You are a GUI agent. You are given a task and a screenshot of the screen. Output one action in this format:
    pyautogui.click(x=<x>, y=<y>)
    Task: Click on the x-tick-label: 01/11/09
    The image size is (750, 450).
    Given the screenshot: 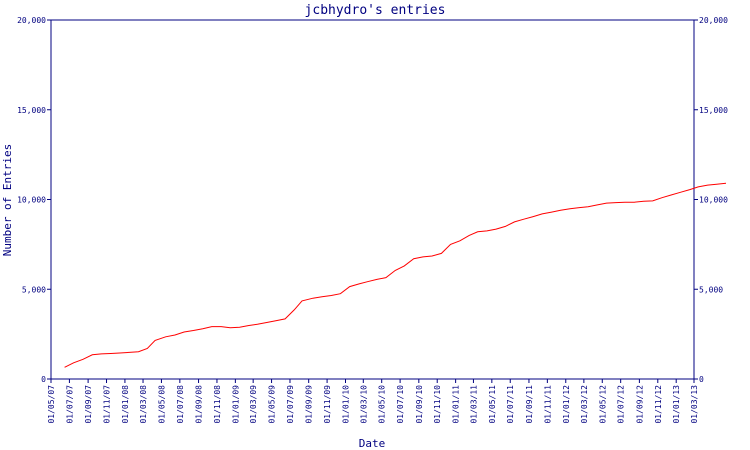 What is the action you would take?
    pyautogui.click(x=327, y=404)
    